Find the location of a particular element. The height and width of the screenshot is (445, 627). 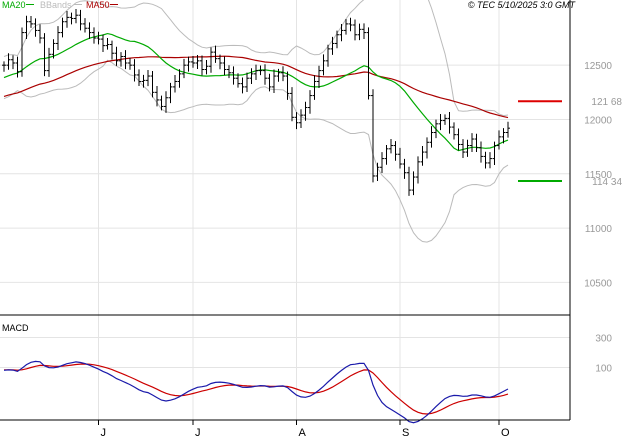

macd-panel-title: MACD is located at coordinates (15, 328).